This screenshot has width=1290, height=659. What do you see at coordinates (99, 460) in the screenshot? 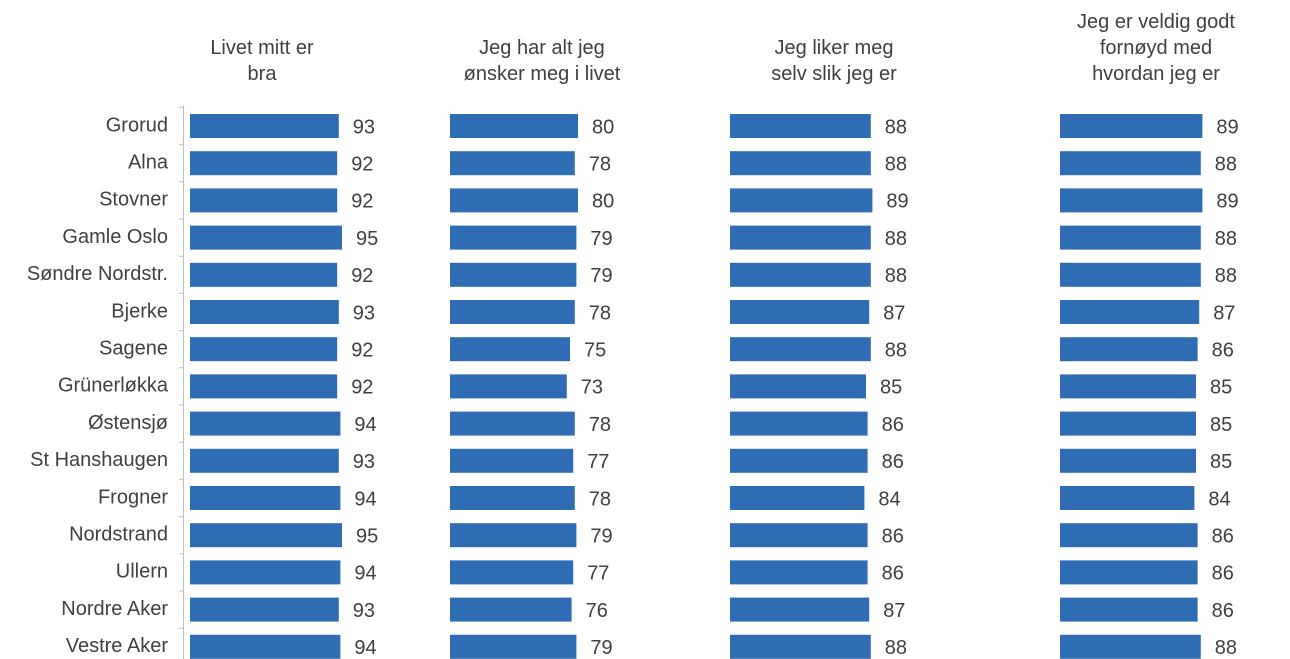
I see `category-label: St Hanshaugen` at bounding box center [99, 460].